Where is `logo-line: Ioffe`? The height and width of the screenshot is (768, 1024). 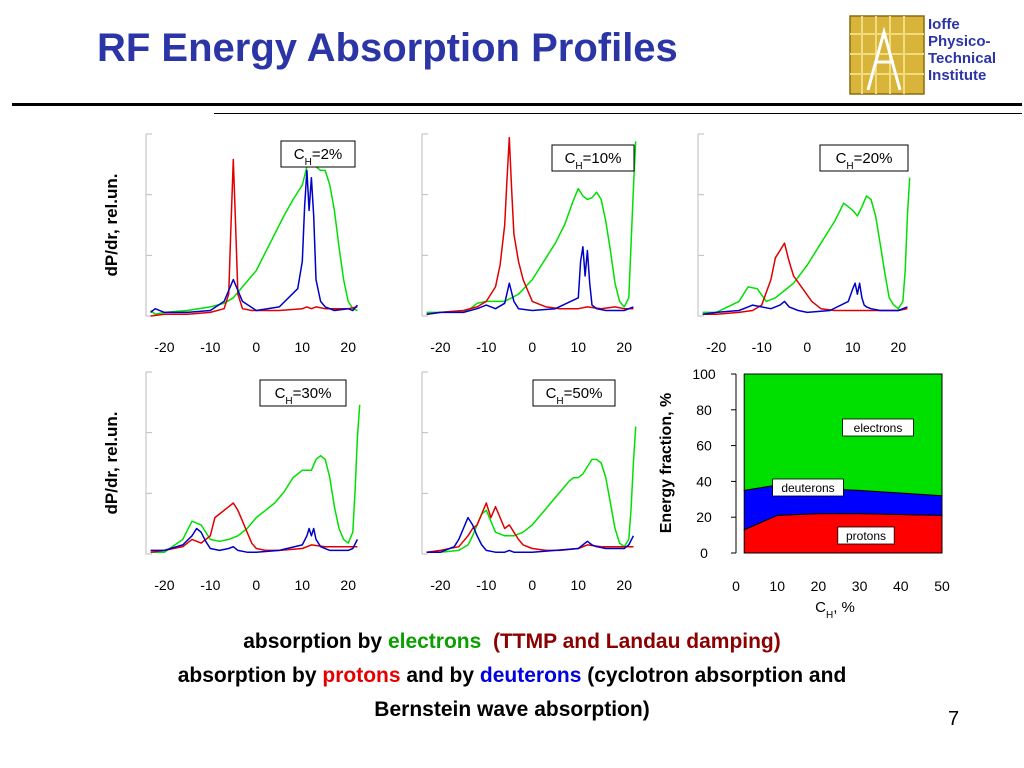 logo-line: Ioffe is located at coordinates (944, 24).